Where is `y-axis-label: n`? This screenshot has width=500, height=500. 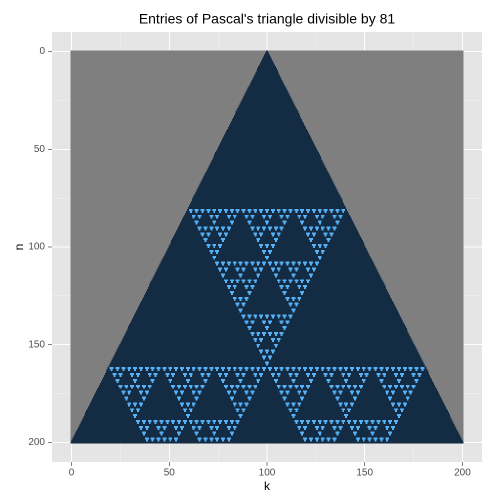
y-axis-label: n is located at coordinates (19, 247).